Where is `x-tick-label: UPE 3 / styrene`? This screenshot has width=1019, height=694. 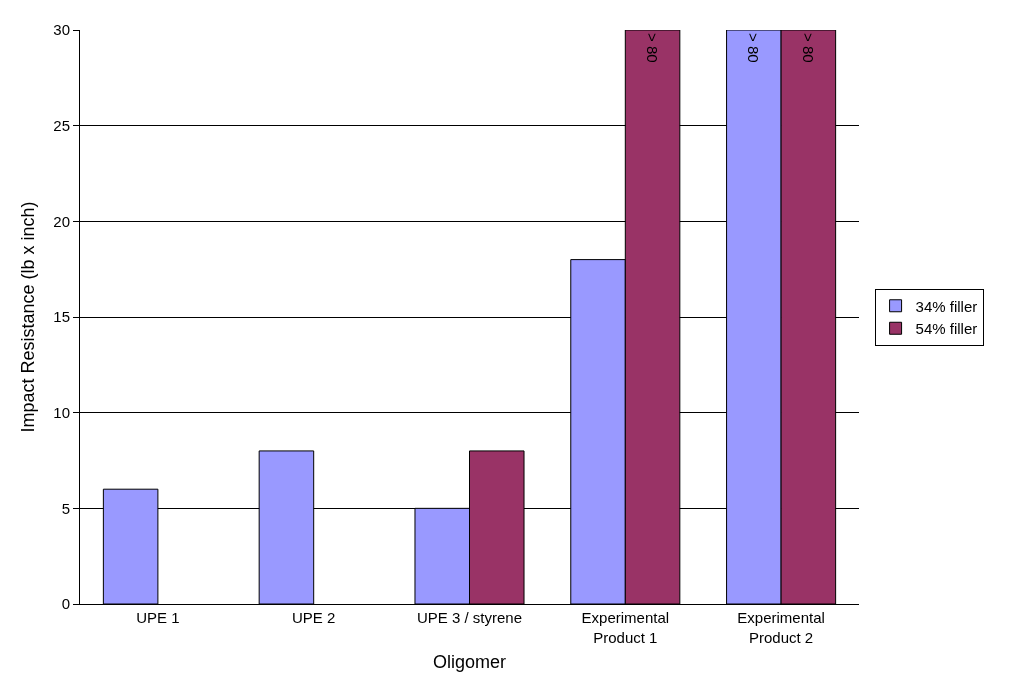
x-tick-label: UPE 3 / styrene is located at coordinates (469, 617).